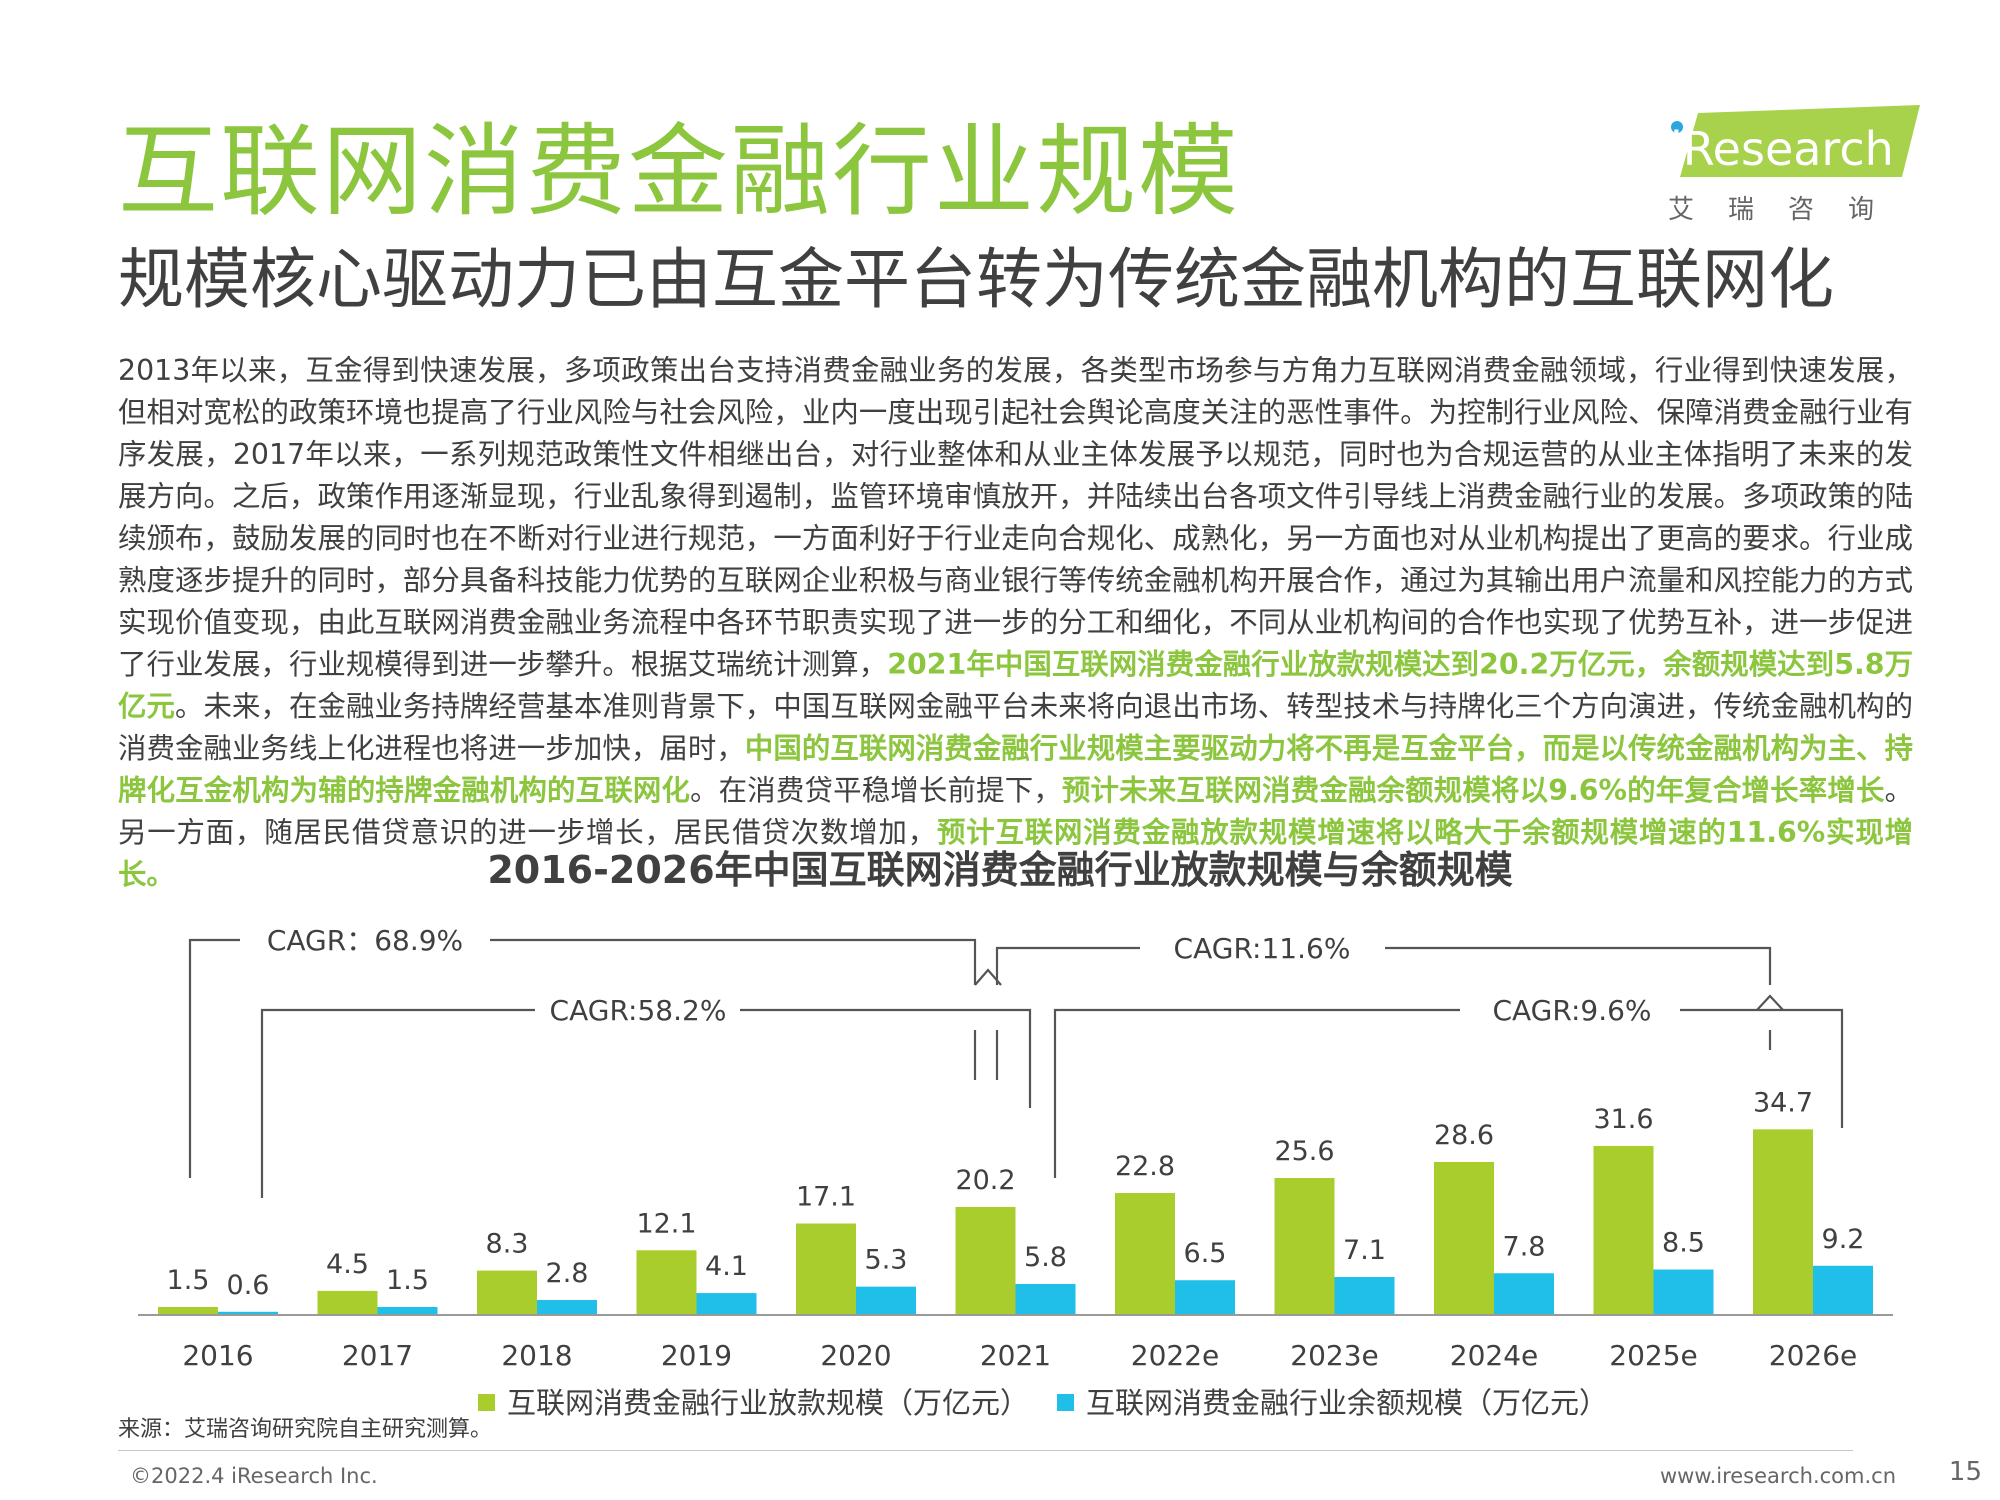 Image resolution: width=2000 pixels, height=1500 pixels. What do you see at coordinates (1965, 1472) in the screenshot?
I see `page-number: 15` at bounding box center [1965, 1472].